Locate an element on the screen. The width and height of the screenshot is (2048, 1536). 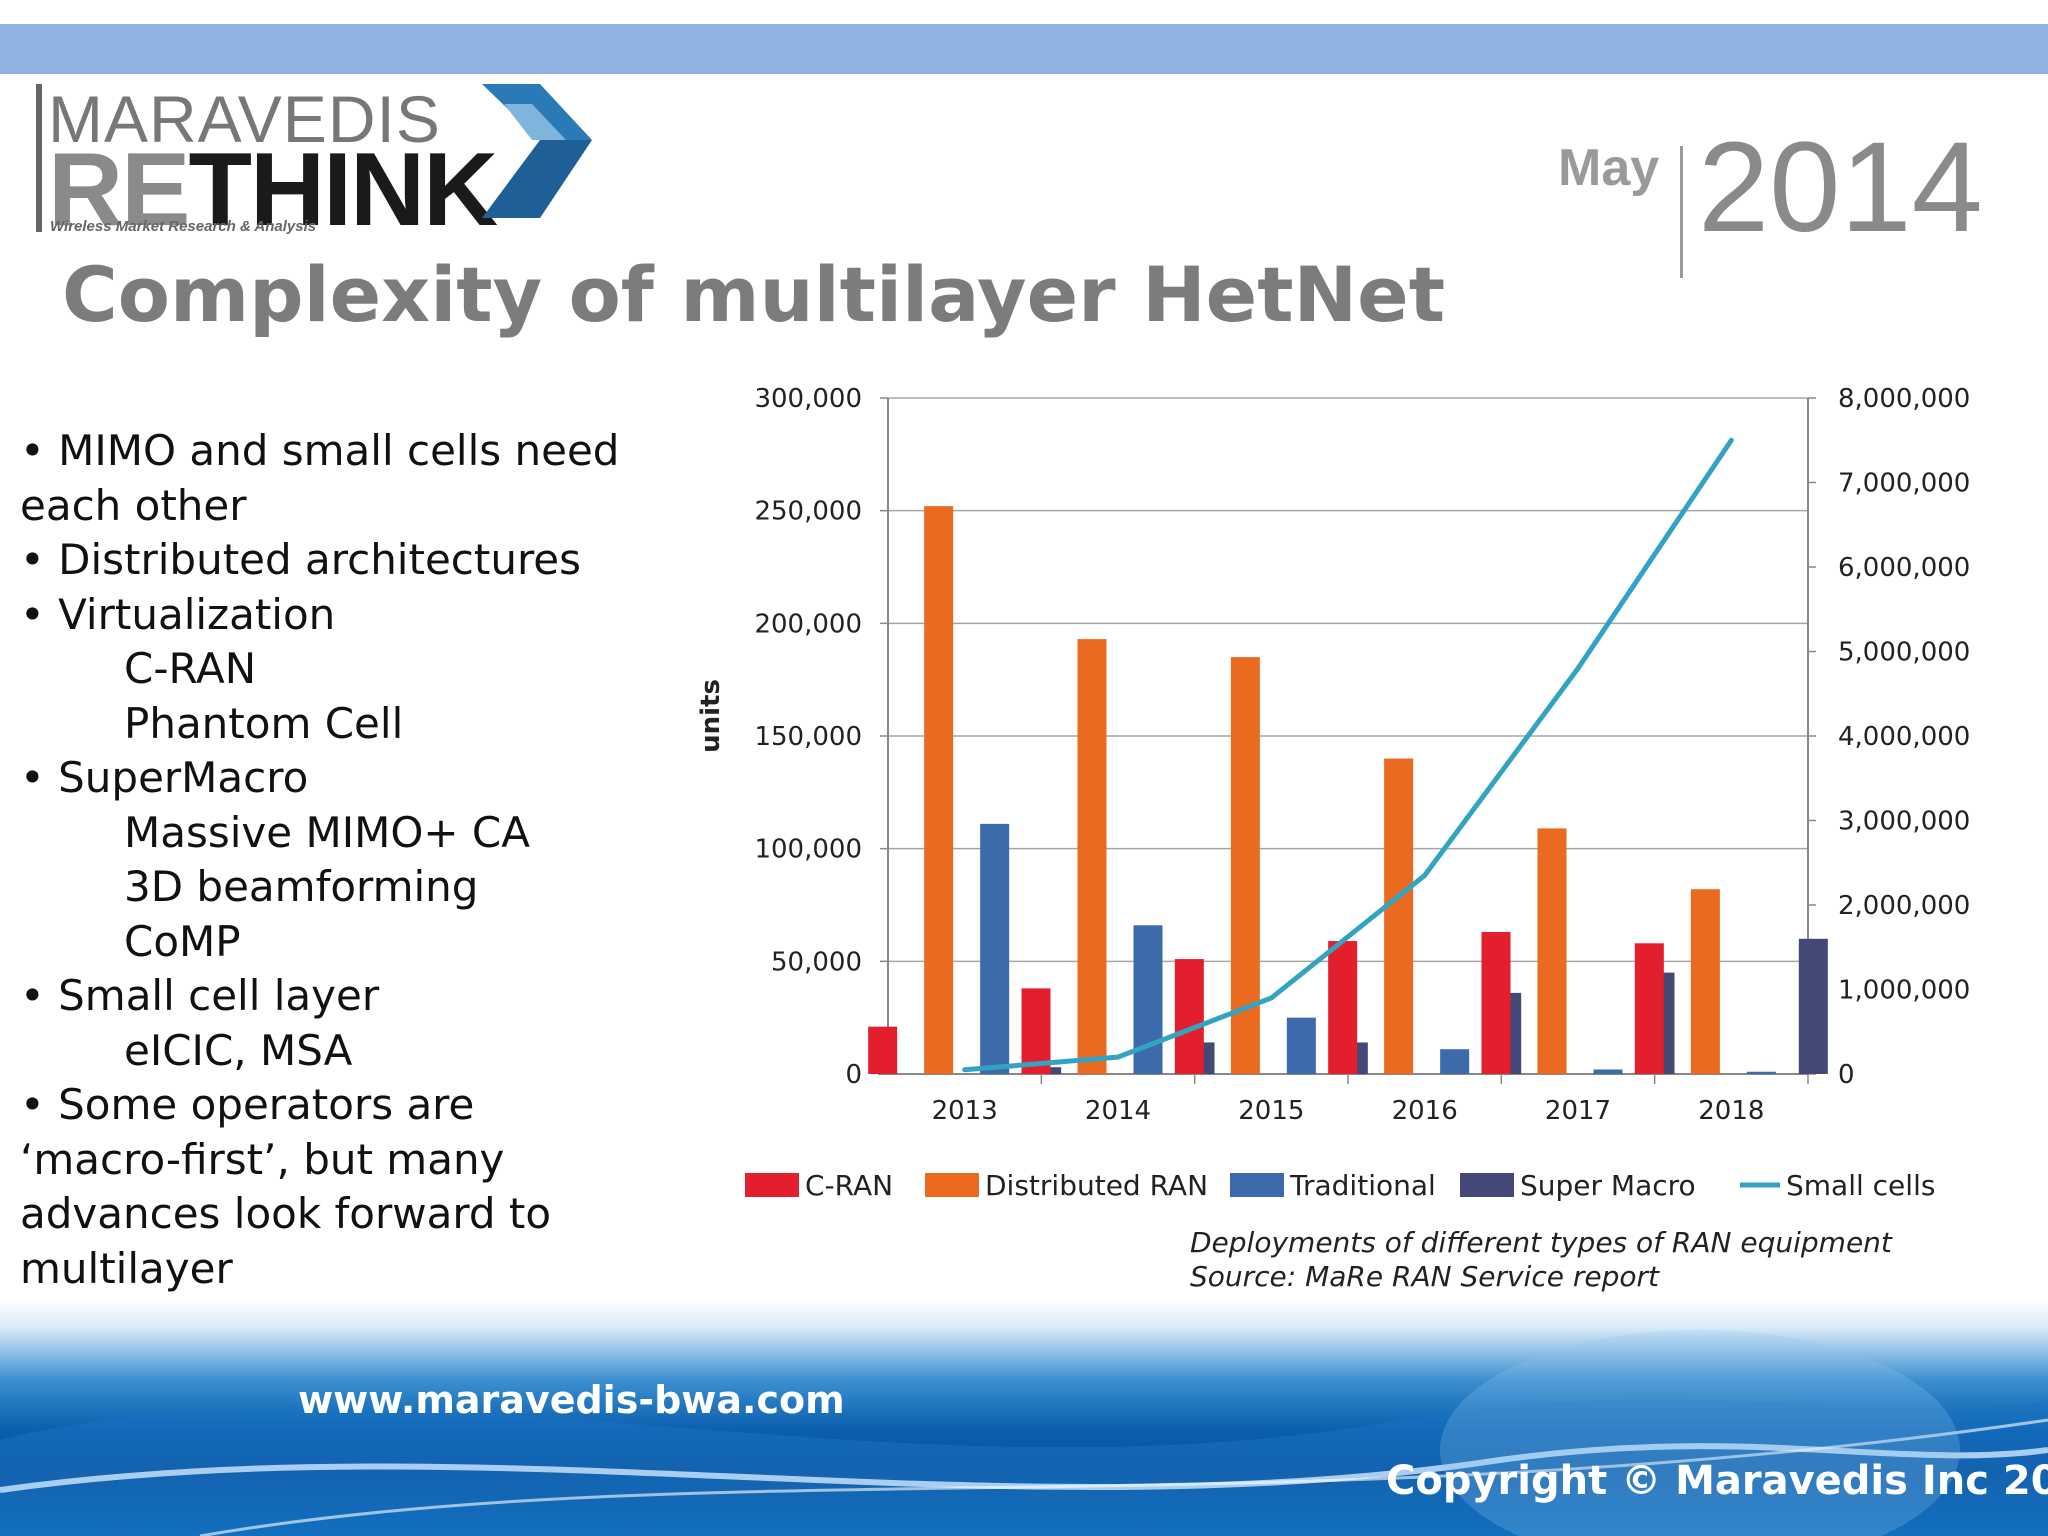
x-tick-label: 2016 is located at coordinates (1425, 1111).